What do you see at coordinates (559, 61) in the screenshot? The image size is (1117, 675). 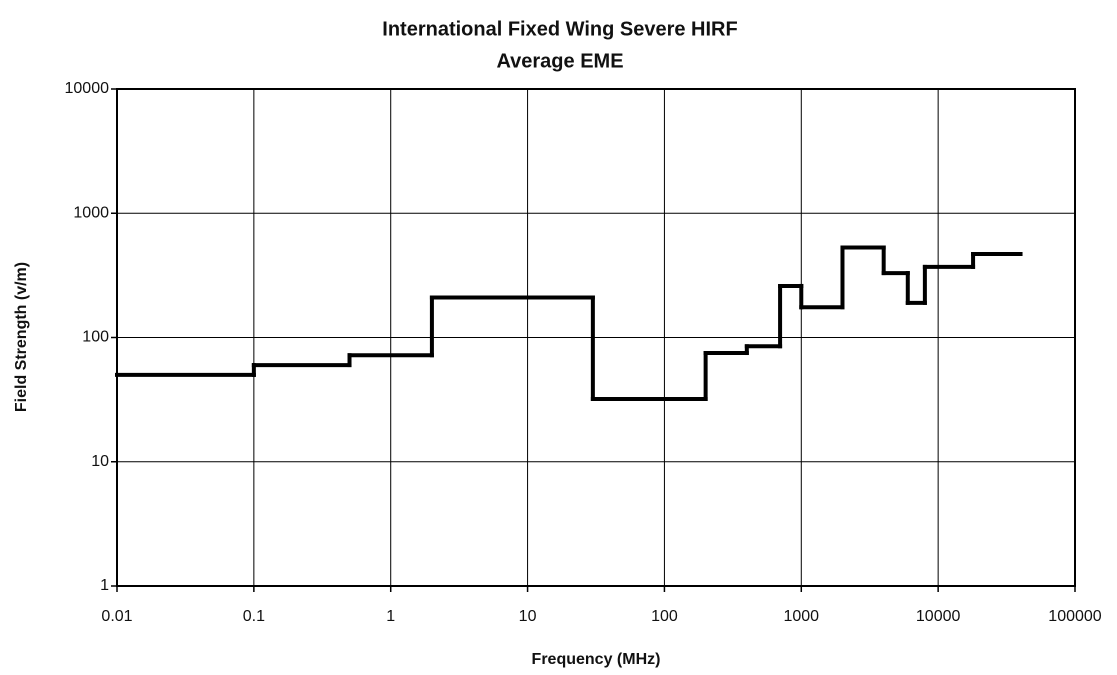 I see `chart-subtitle: Average EME` at bounding box center [559, 61].